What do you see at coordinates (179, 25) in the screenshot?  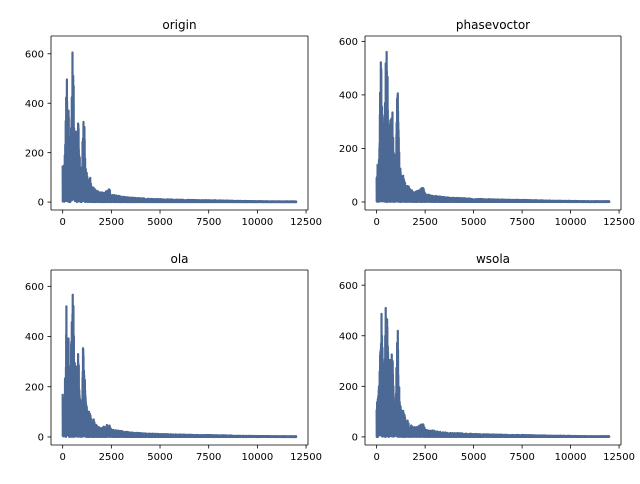 I see `chart-title: origin` at bounding box center [179, 25].